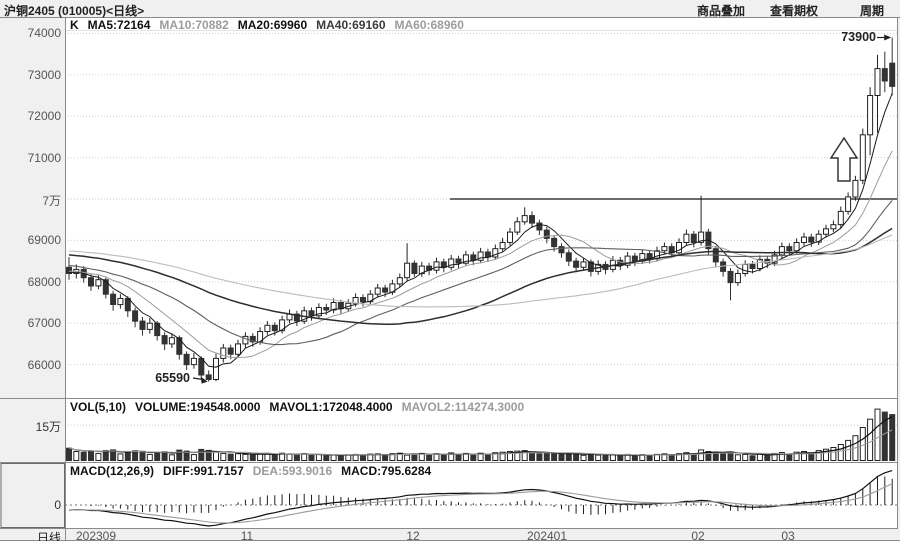 The width and height of the screenshot is (900, 541). Describe the element at coordinates (292, 471) in the screenshot. I see `legend-item: DEA:593.9016` at that location.